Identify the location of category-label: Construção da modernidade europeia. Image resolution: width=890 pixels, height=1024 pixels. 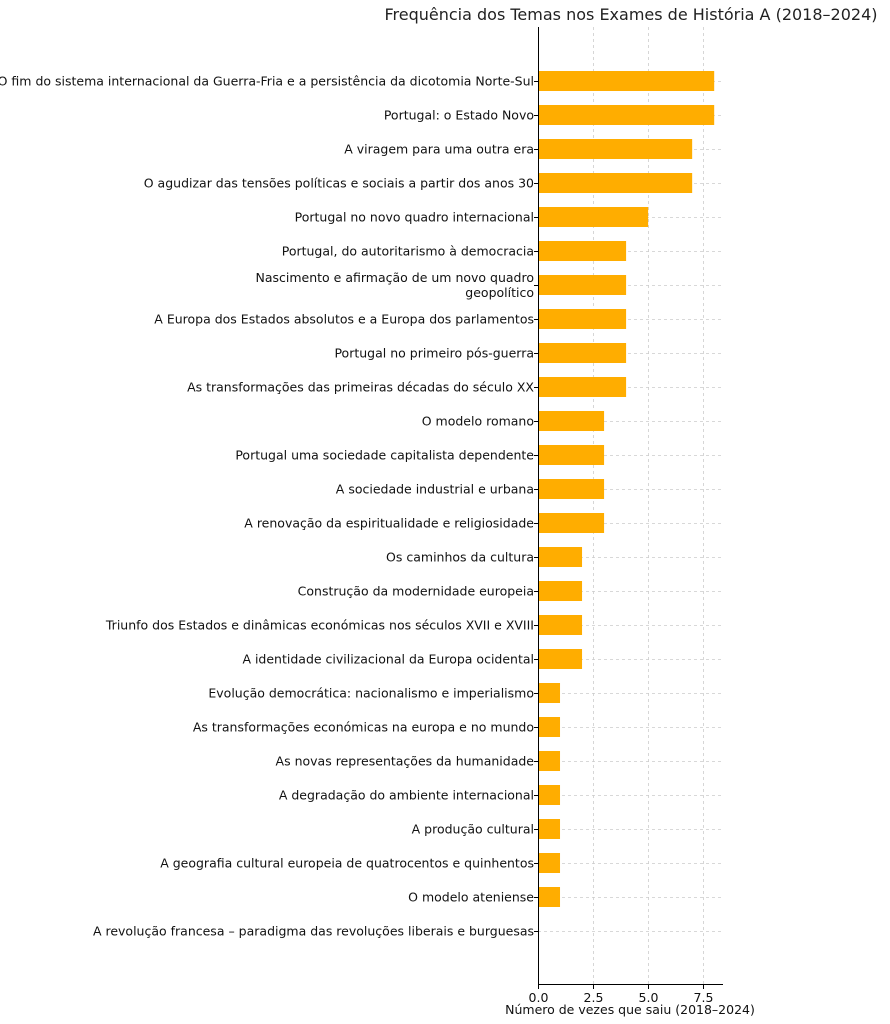
(416, 591).